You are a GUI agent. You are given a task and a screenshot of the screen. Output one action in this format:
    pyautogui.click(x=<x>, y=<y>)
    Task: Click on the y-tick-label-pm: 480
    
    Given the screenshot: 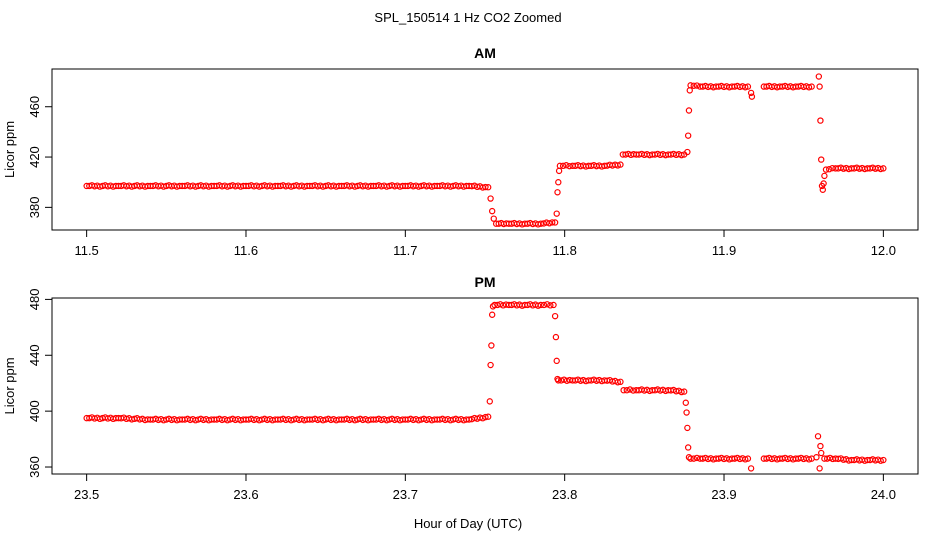 What is the action you would take?
    pyautogui.click(x=34, y=300)
    